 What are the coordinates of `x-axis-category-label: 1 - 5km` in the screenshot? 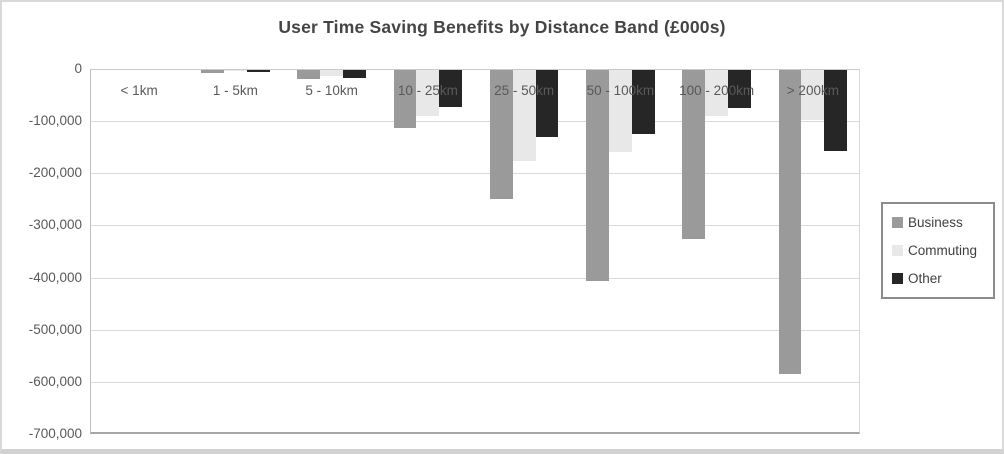 It's located at (235, 90).